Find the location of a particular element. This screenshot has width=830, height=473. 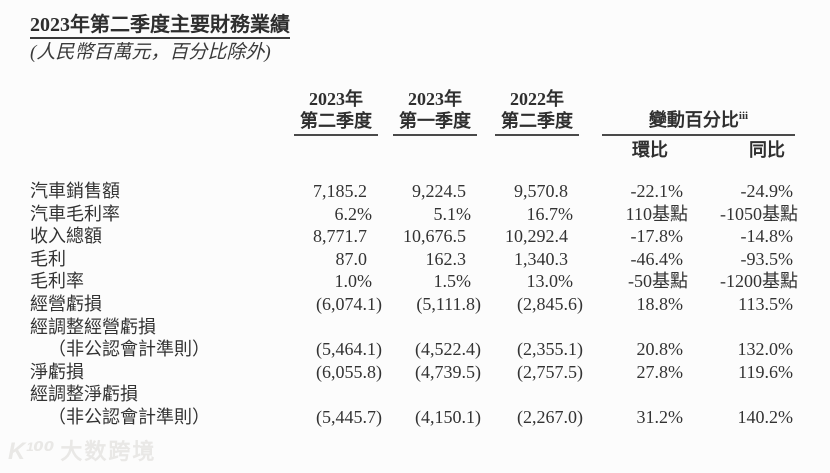

period-header-row: 2023年 第二季度 2023年 第一季度 2022年 第二季度 變動百分比iii is located at coordinates (414, 112).